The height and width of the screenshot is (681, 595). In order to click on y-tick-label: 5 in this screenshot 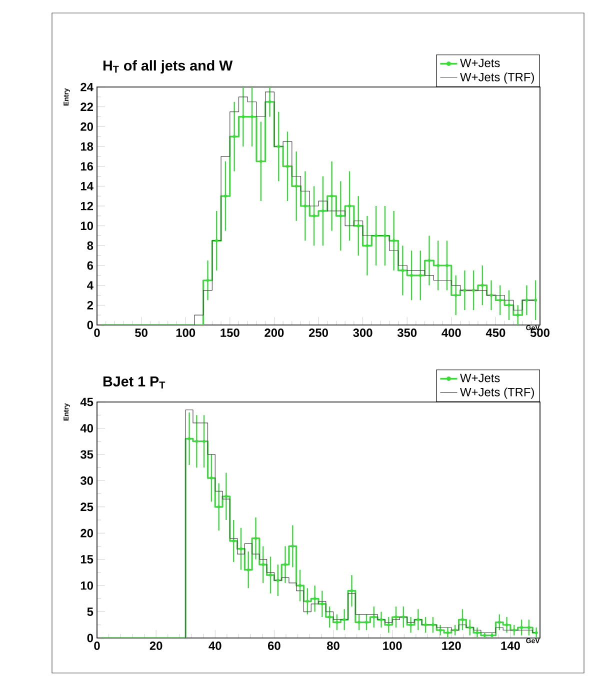, I will do `click(90, 612)`.